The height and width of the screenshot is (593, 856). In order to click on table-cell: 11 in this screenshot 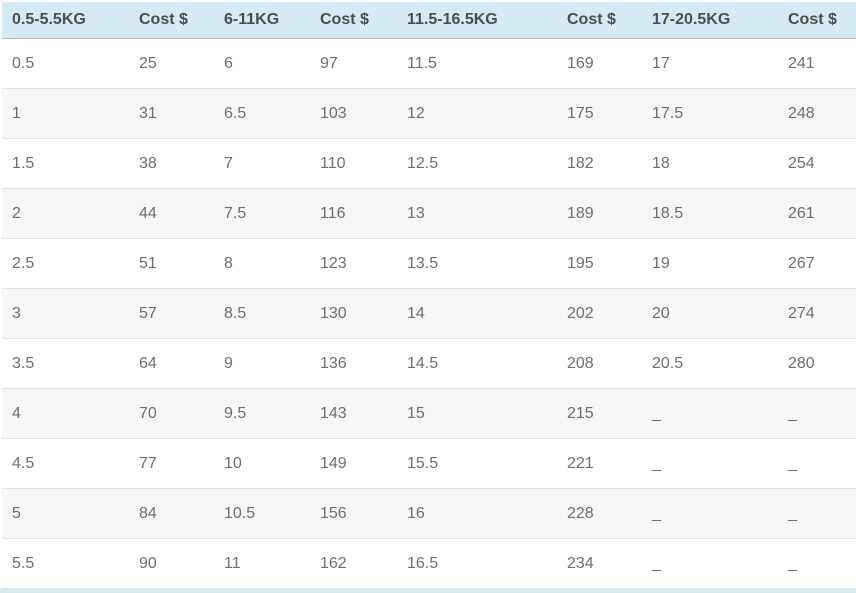, I will do `click(262, 563)`.